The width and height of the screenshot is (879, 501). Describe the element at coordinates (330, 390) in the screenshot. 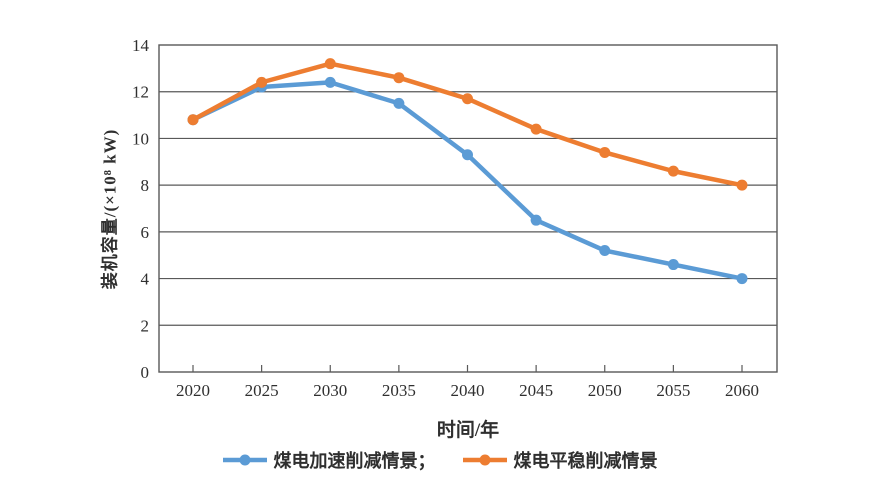

I see `x-tick-label: 2030` at that location.